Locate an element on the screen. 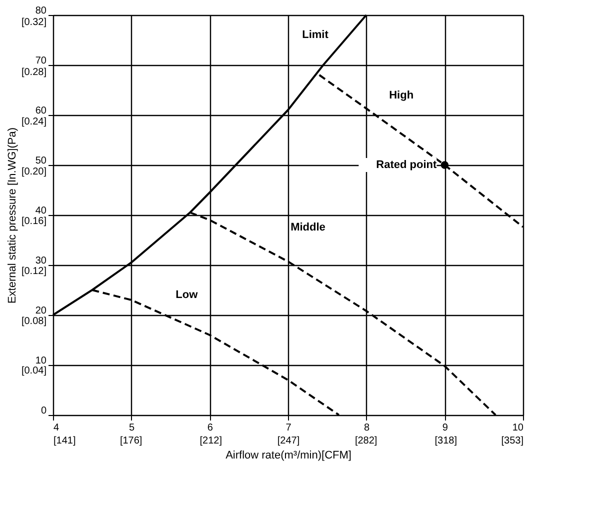  x-axis-title: Airflow rate(m³/min)[CFM] is located at coordinates (289, 456).